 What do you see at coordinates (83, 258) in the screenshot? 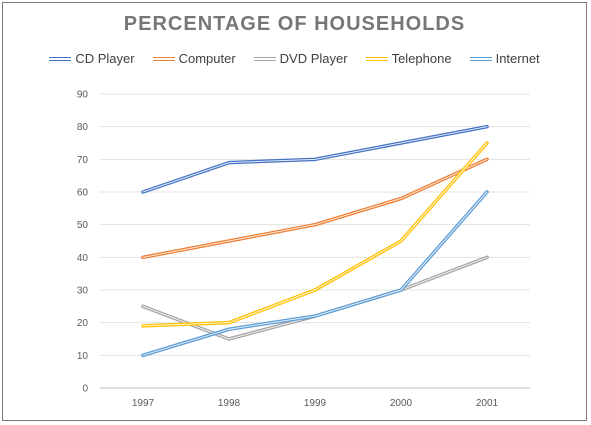
I see `y-tick-label: 40` at bounding box center [83, 258].